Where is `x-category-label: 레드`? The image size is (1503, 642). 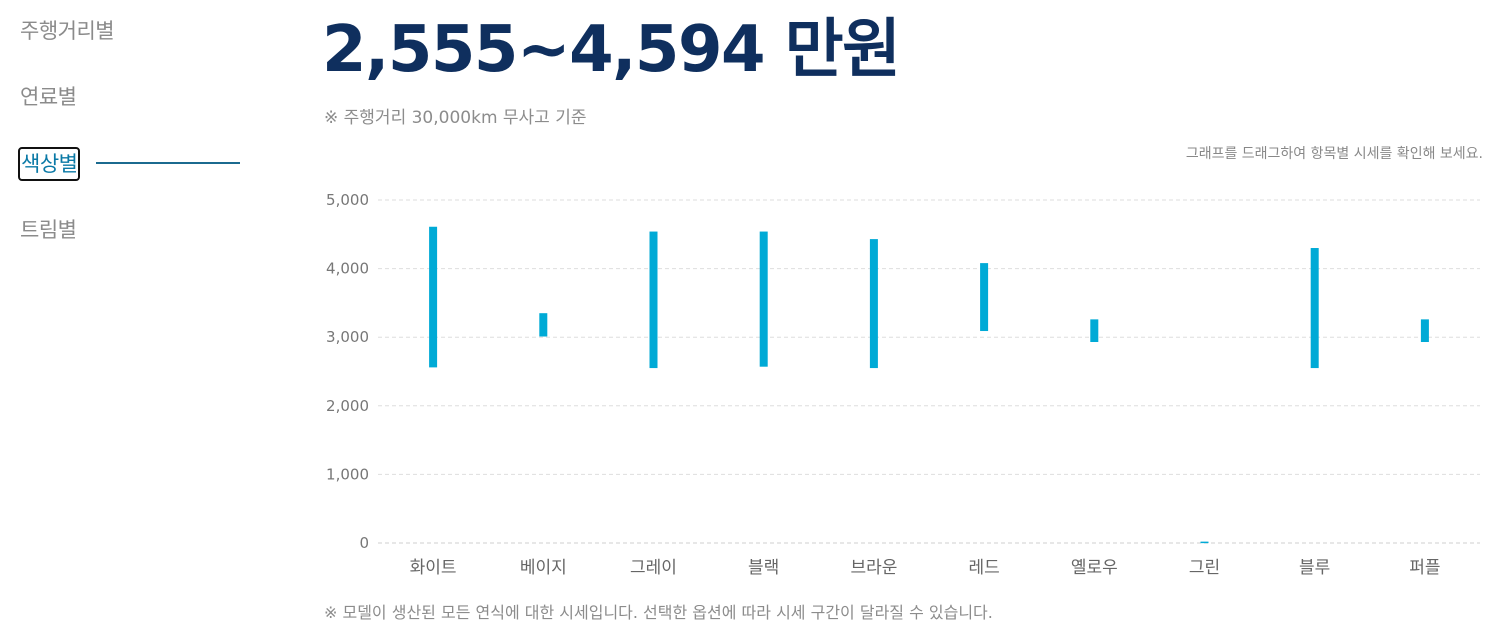 x-category-label: 레드 is located at coordinates (983, 568).